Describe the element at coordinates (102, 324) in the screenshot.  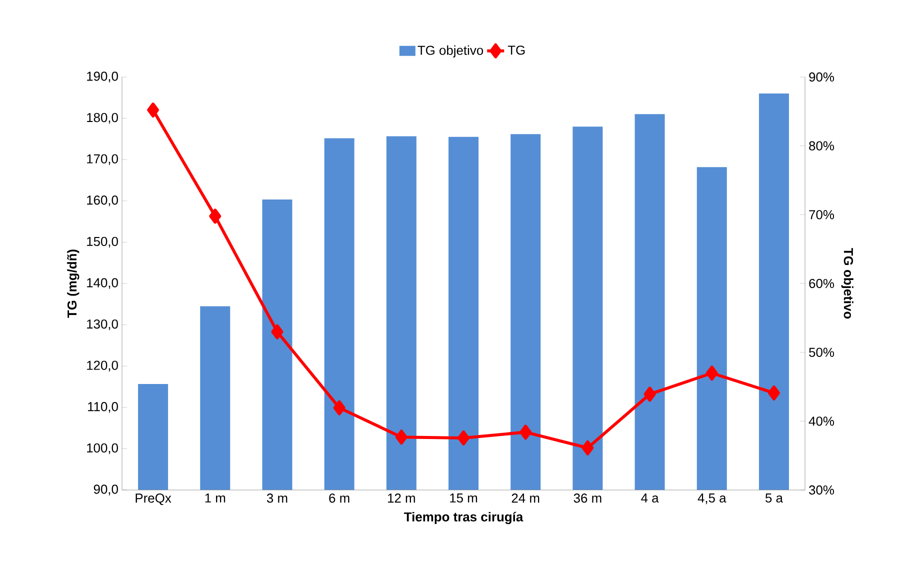
I see `y-tick-label: 130,0` at that location.